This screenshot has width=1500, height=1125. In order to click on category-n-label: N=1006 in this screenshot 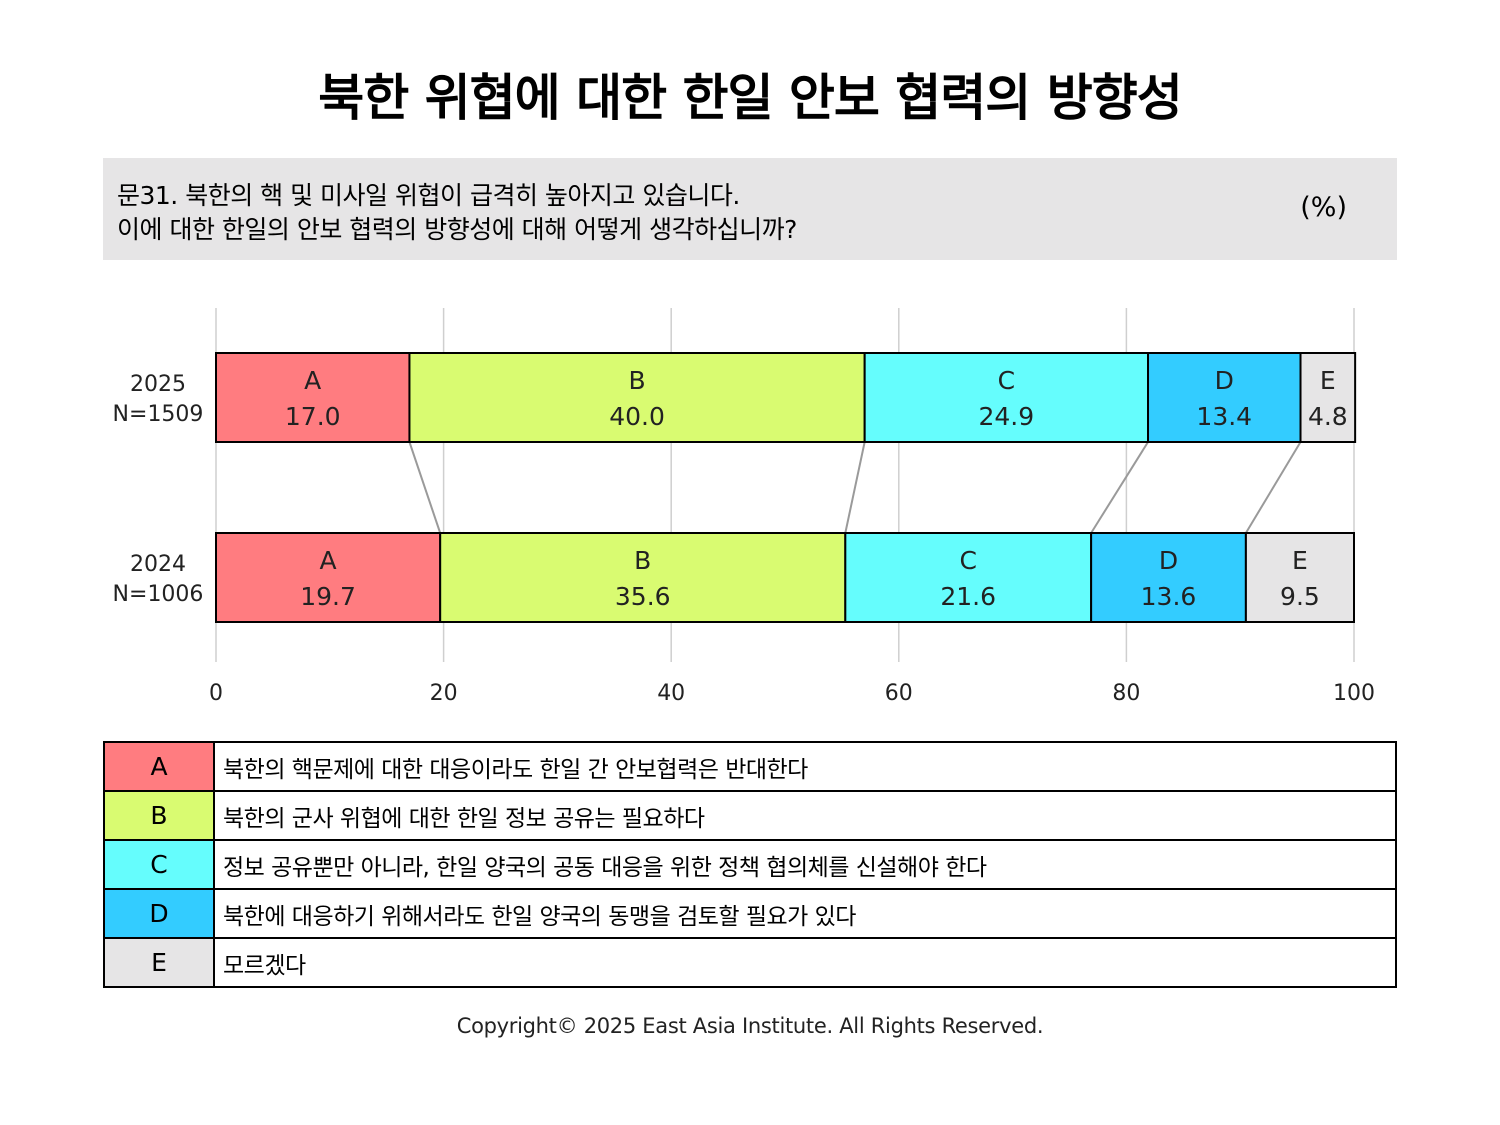, I will do `click(158, 594)`.